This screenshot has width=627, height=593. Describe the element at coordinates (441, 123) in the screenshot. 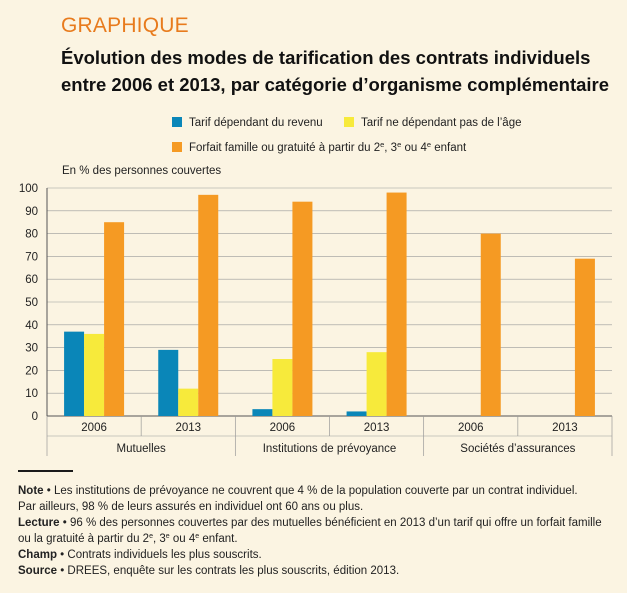

I see `legend-label: Tarif ne dépendant pas de l’âge` at that location.